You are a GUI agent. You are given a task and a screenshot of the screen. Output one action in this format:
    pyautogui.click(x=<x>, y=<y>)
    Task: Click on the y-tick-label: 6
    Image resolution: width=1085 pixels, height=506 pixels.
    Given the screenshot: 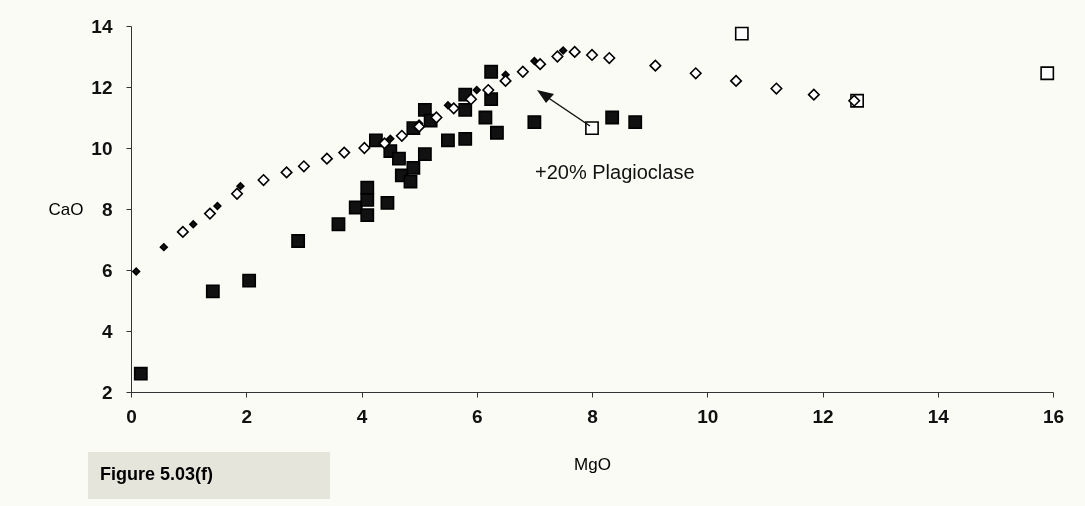 What is the action you would take?
    pyautogui.click(x=107, y=270)
    